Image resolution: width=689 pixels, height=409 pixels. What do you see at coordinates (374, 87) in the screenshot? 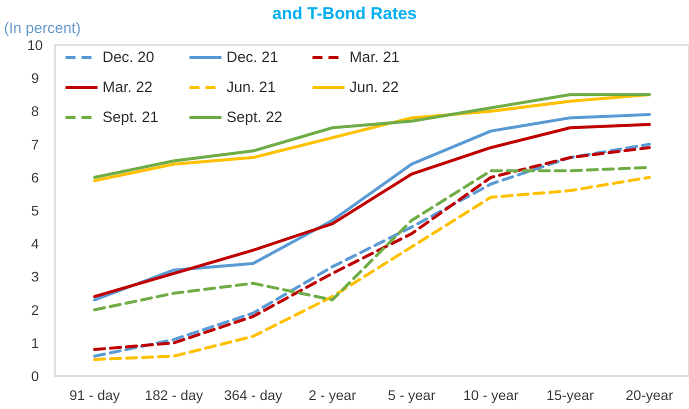
I see `legend-label: Jun. 22` at bounding box center [374, 87].